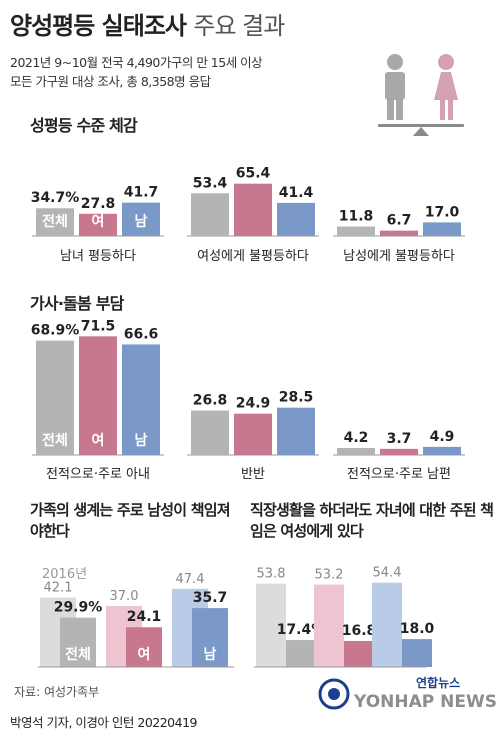 The height and width of the screenshot is (737, 499). What do you see at coordinates (210, 401) in the screenshot?
I see `data-label: 26.8` at bounding box center [210, 401].